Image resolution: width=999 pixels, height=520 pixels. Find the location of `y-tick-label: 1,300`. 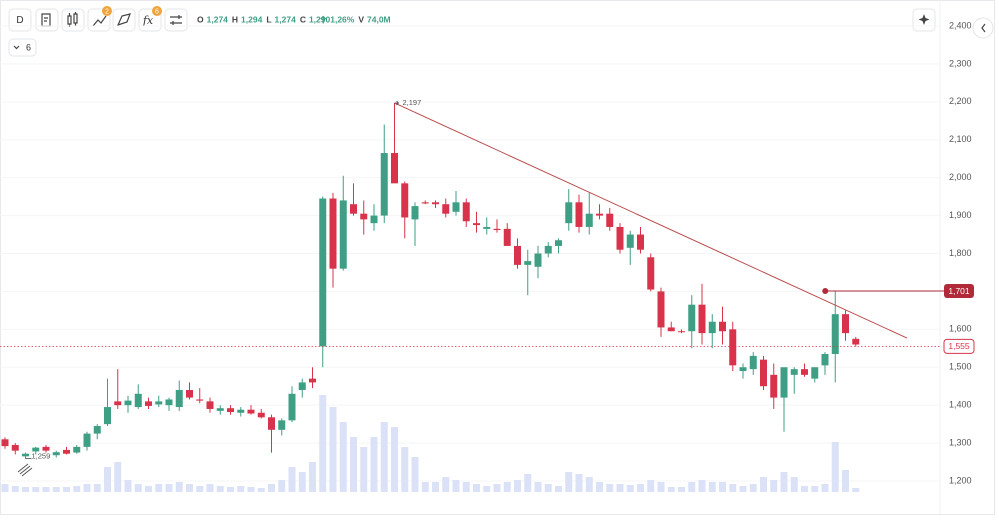

y-tick-label: 1,300 is located at coordinates (960, 442).